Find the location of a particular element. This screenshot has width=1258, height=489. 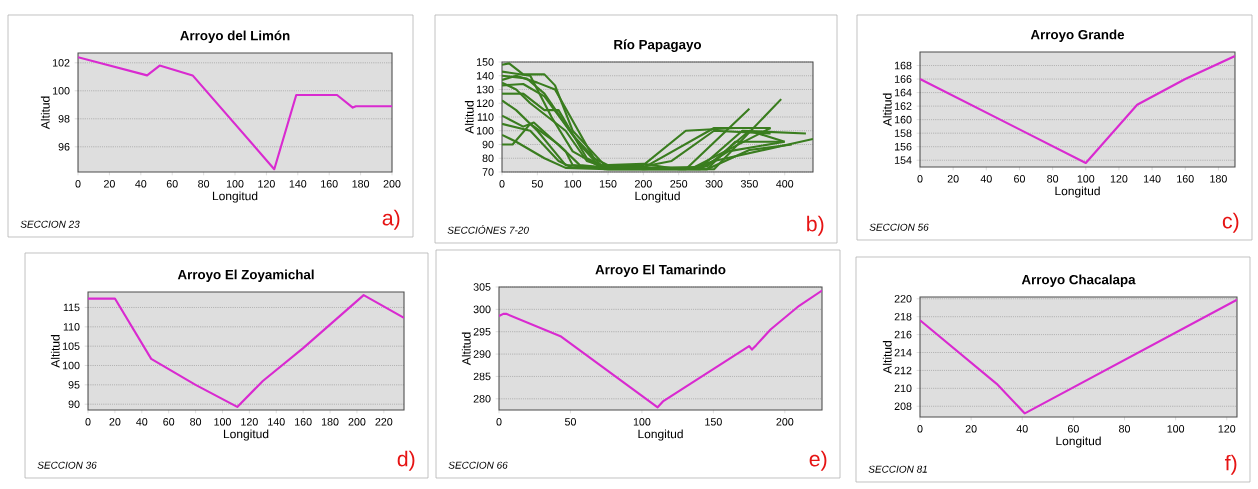

text: e) is located at coordinates (818, 460).